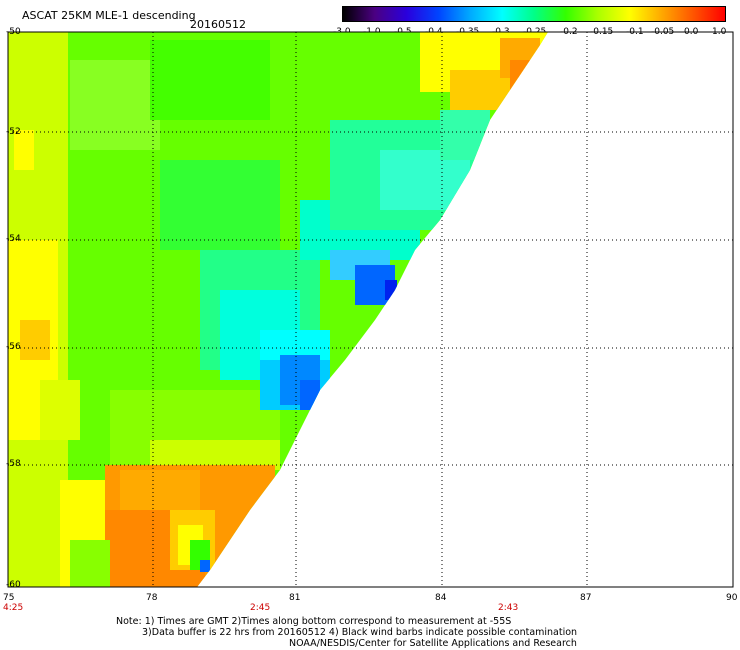  I want to click on colorbar, so click(534, 14).